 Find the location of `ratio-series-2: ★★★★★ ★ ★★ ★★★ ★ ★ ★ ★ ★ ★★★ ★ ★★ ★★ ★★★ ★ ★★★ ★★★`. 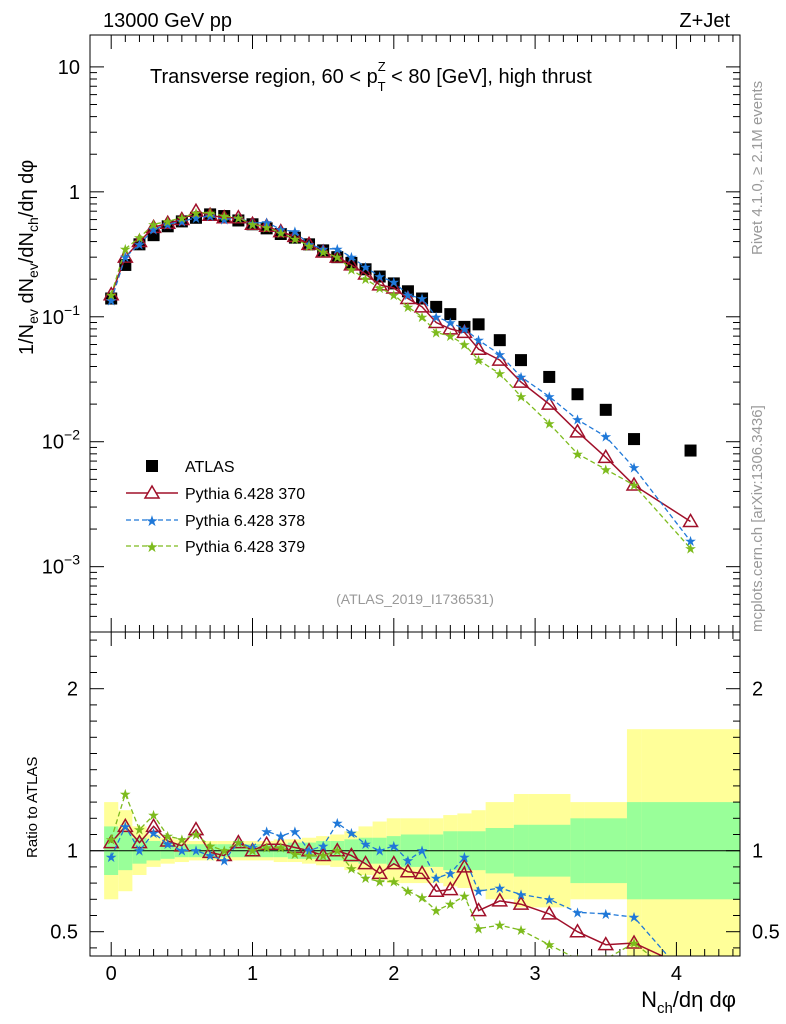

ratio-series-2: ★★★★★ ★ ★★ ★★★ ★ ★ ★ ★ ★ ★★★ ★ ★★ ★★ ★★★ ★ ★★★ ★★★ is located at coordinates (378, 877).